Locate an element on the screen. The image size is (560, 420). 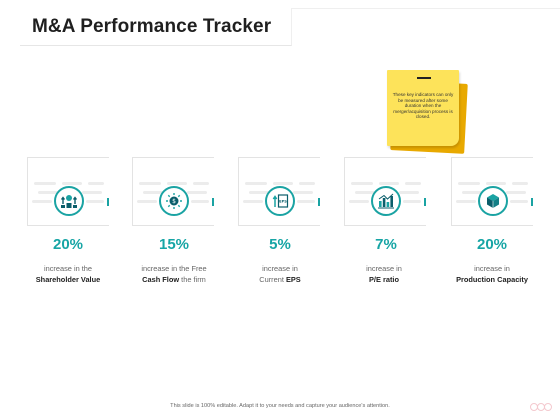
eps-icon: EPS is located at coordinates (280, 201).